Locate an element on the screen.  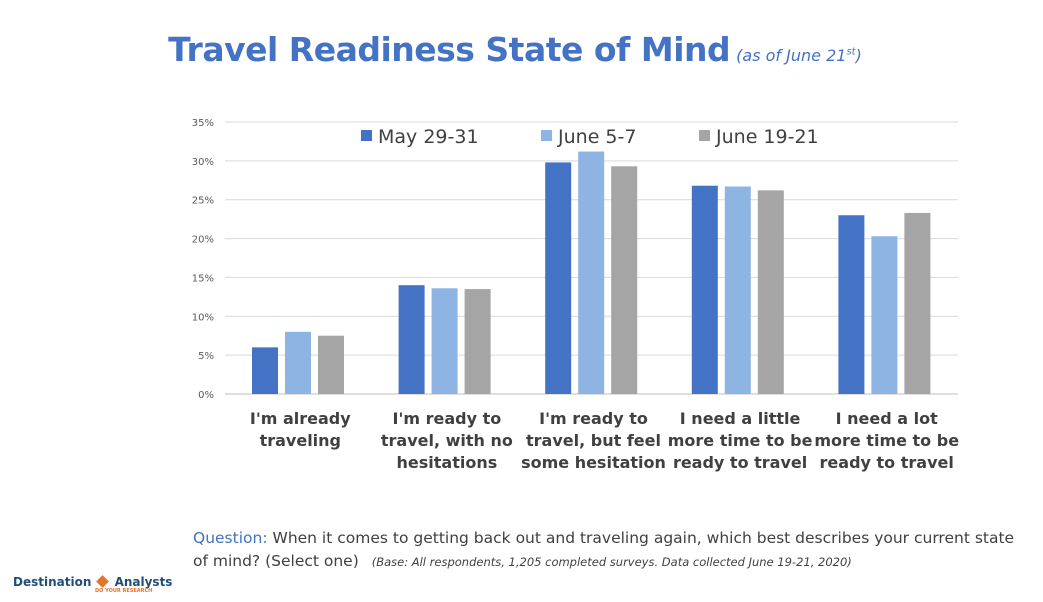
x-category-label: I need a little is located at coordinates (740, 418).